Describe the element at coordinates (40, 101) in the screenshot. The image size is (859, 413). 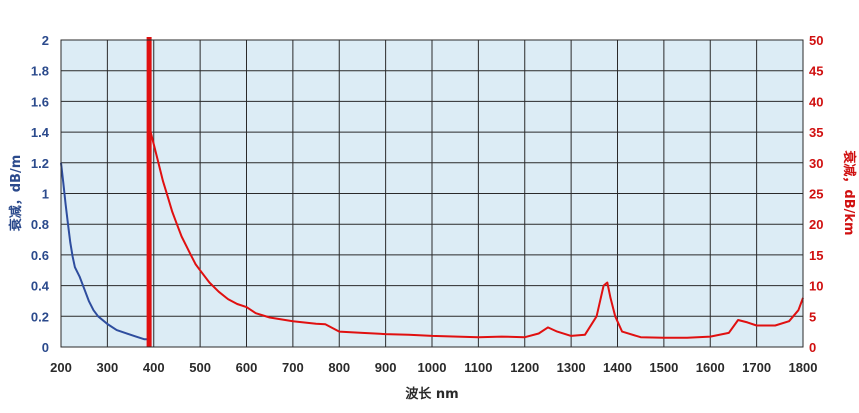
I see `y-left-tick-label: 1.6` at that location.